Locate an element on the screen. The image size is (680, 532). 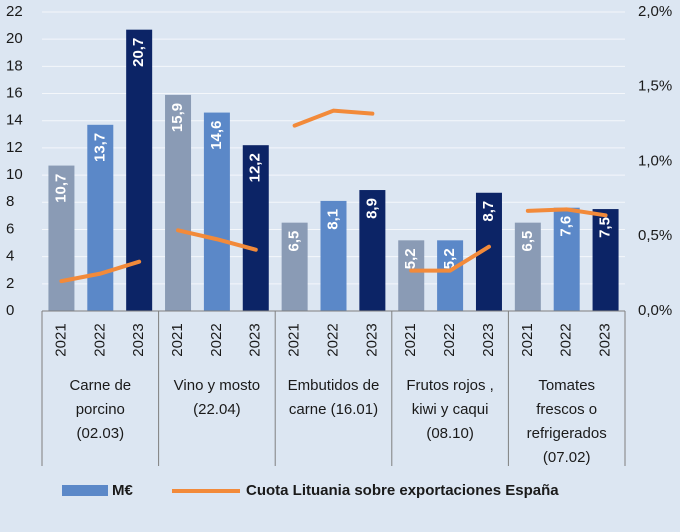
y-tick-label: 0 is located at coordinates (10, 310).